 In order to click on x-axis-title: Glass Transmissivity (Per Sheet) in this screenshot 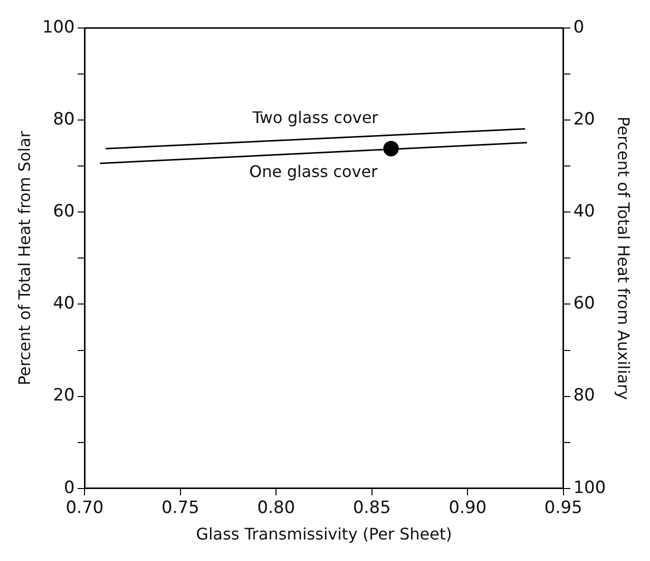, I will do `click(324, 534)`.